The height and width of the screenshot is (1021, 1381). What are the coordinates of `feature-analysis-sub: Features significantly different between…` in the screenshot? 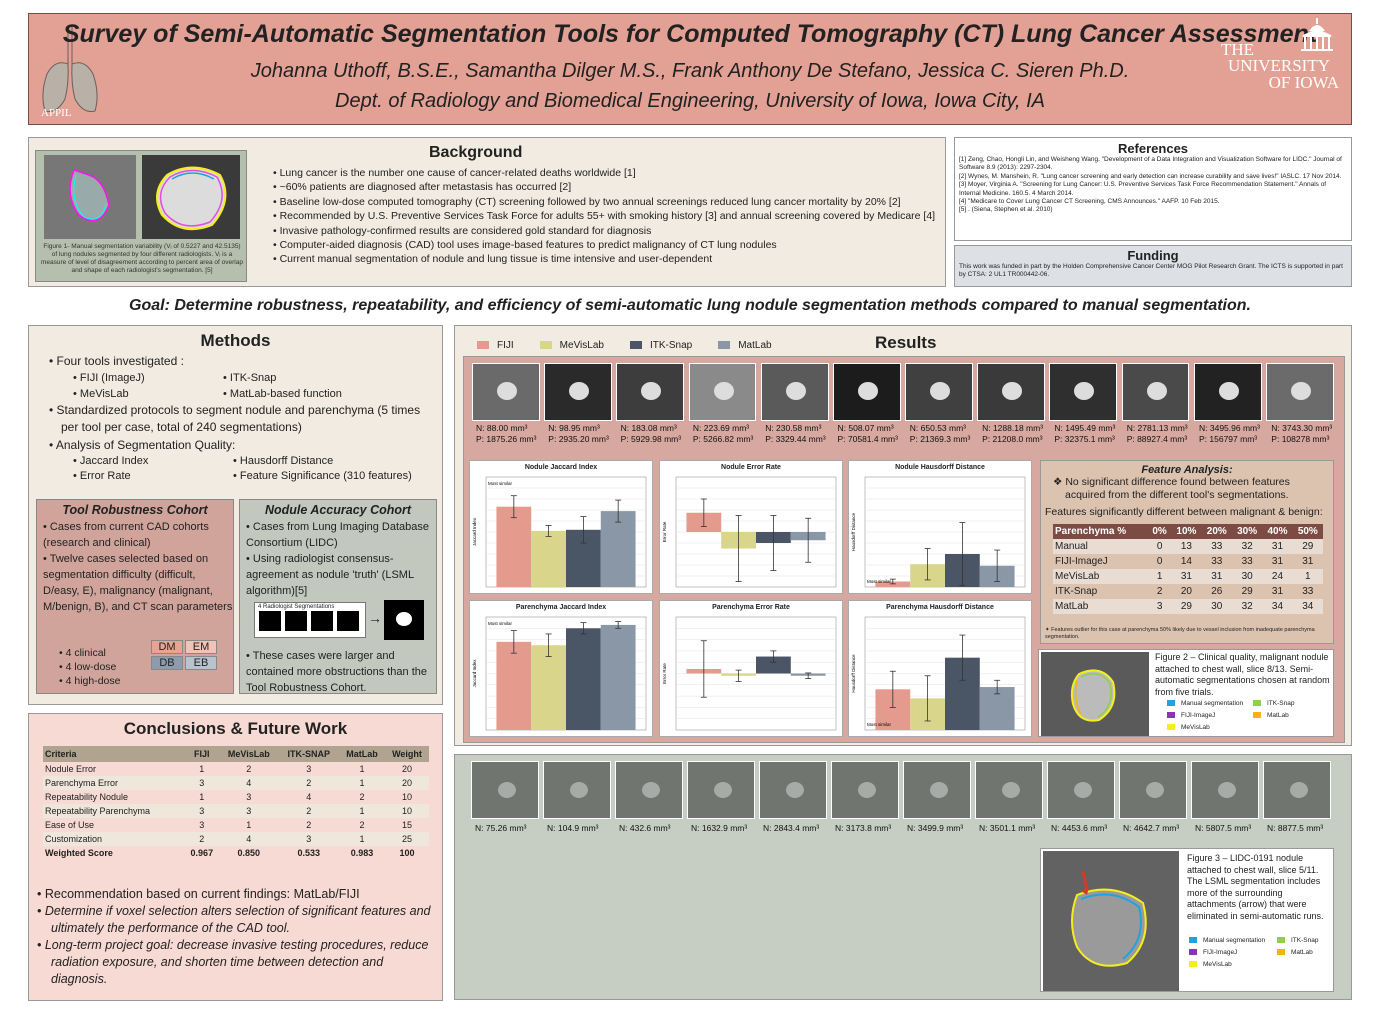 It's located at (1184, 512).